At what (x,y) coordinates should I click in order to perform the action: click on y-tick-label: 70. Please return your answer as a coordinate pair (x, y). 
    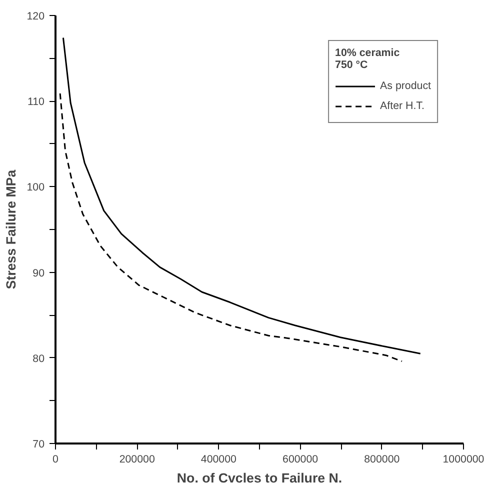
    Looking at the image, I should click on (38, 444).